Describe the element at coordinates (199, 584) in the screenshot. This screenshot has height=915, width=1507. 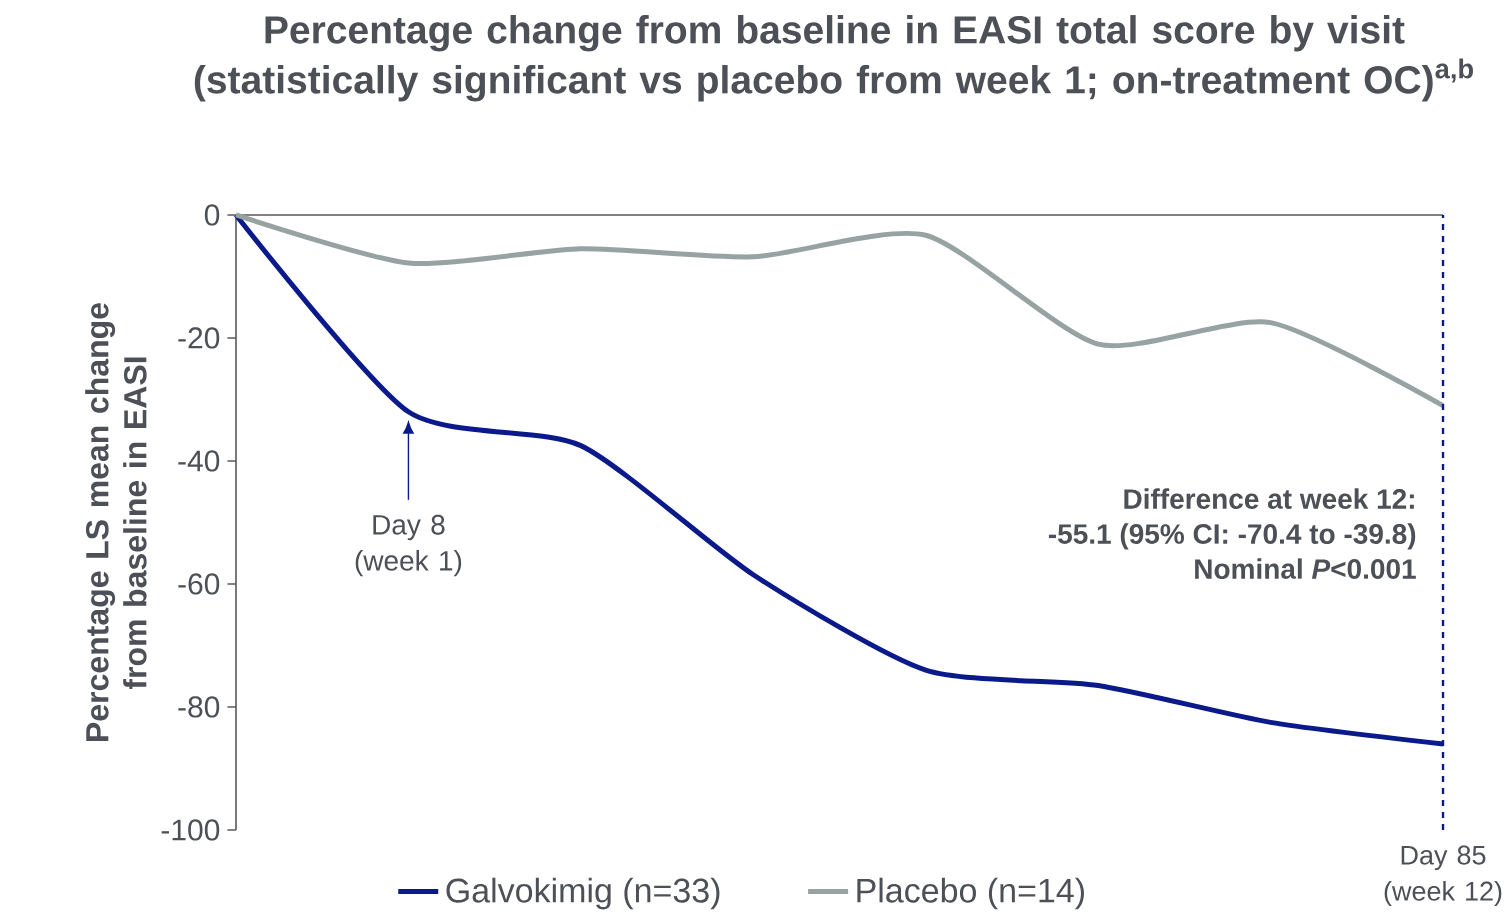
I see `y-tick-label: -60` at that location.